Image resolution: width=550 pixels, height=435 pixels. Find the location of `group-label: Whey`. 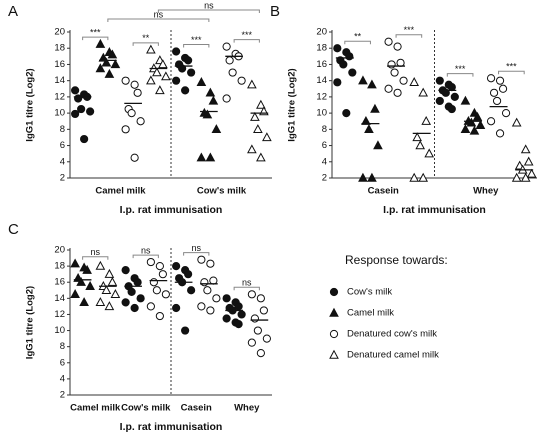

group-label: Whey is located at coordinates (486, 191).